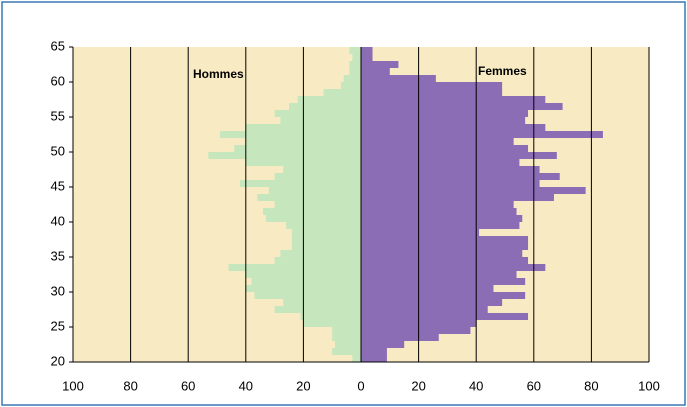 The width and height of the screenshot is (687, 407). Describe the element at coordinates (58, 115) in the screenshot. I see `y-tick-label: 55` at that location.